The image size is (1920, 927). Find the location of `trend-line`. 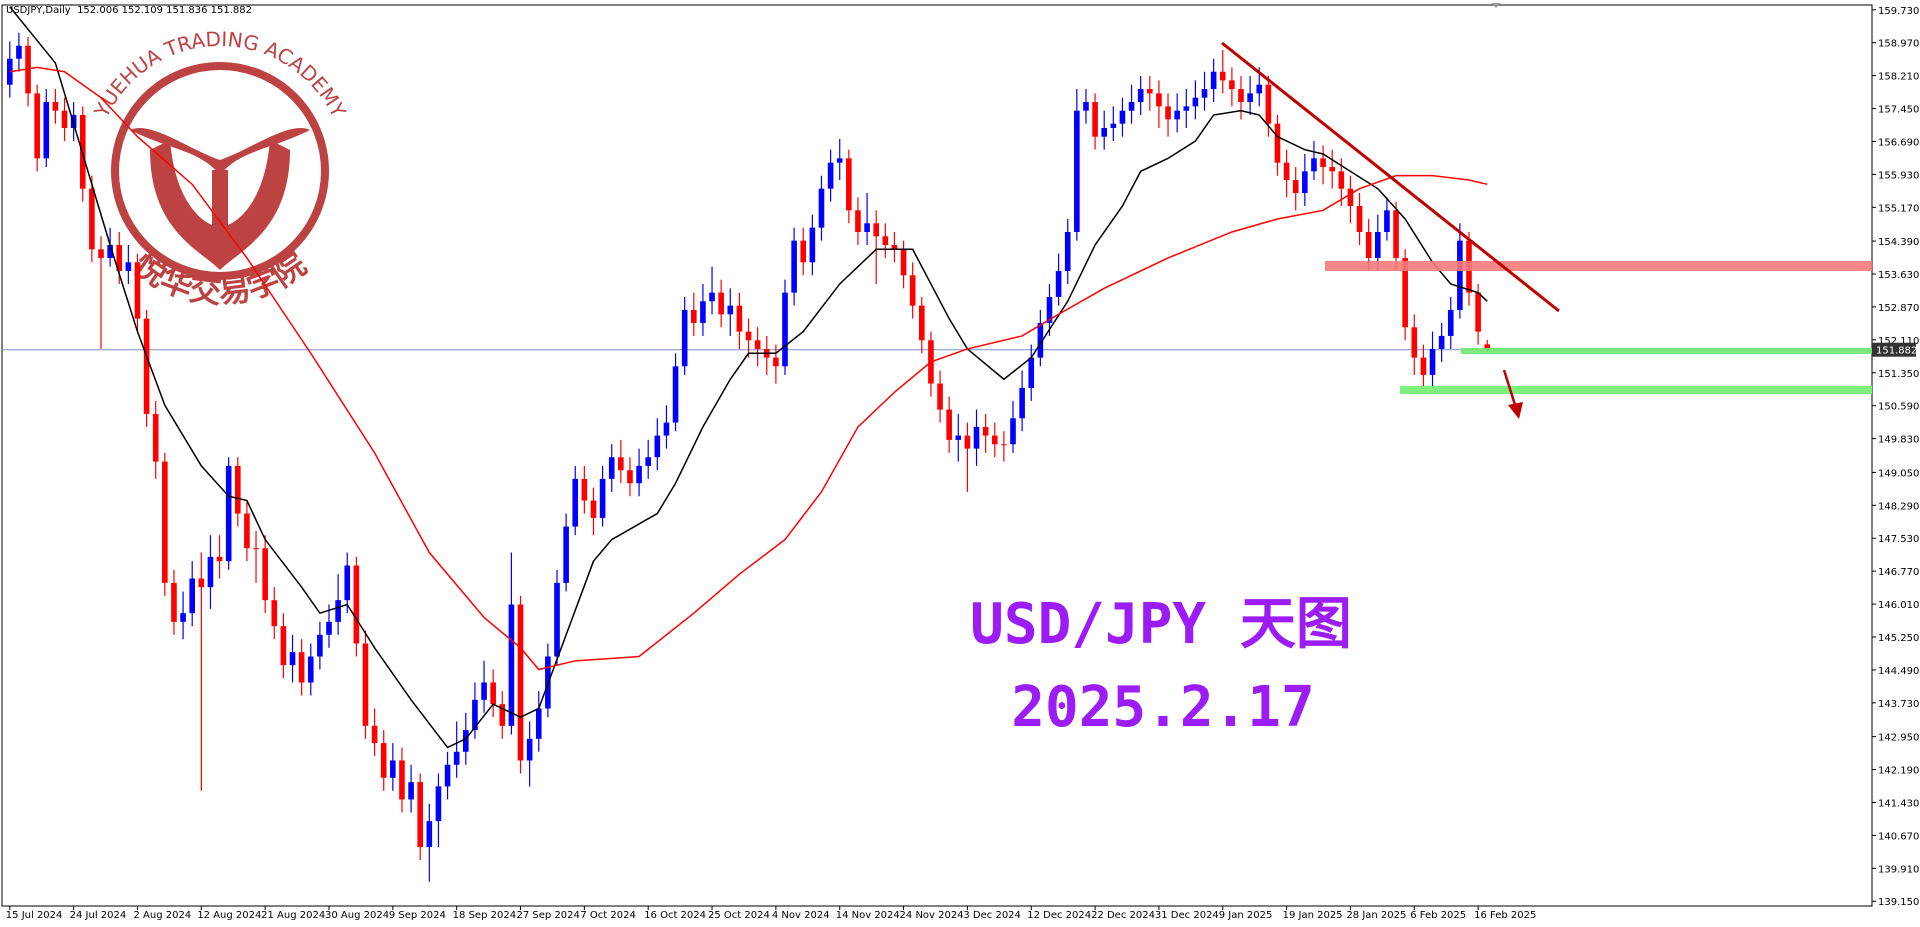

trend-line is located at coordinates (1390, 177).